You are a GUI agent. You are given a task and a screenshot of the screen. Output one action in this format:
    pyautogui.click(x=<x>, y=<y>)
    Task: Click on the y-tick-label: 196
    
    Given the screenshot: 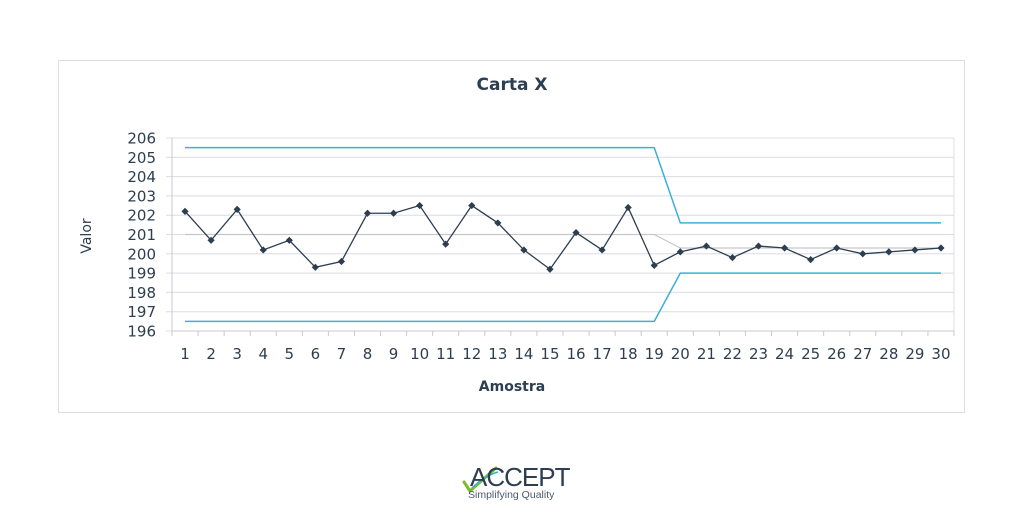 What is the action you would take?
    pyautogui.click(x=141, y=332)
    